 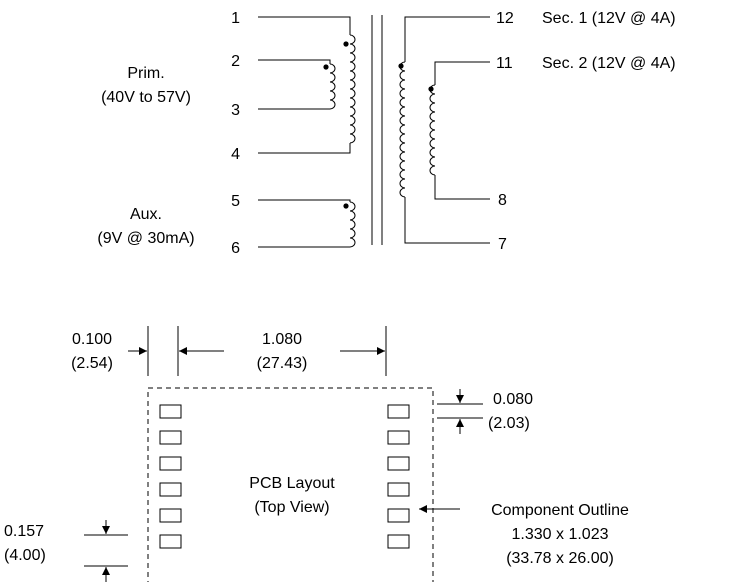 What do you see at coordinates (398, 476) in the screenshot?
I see `pad-column-right` at bounding box center [398, 476].